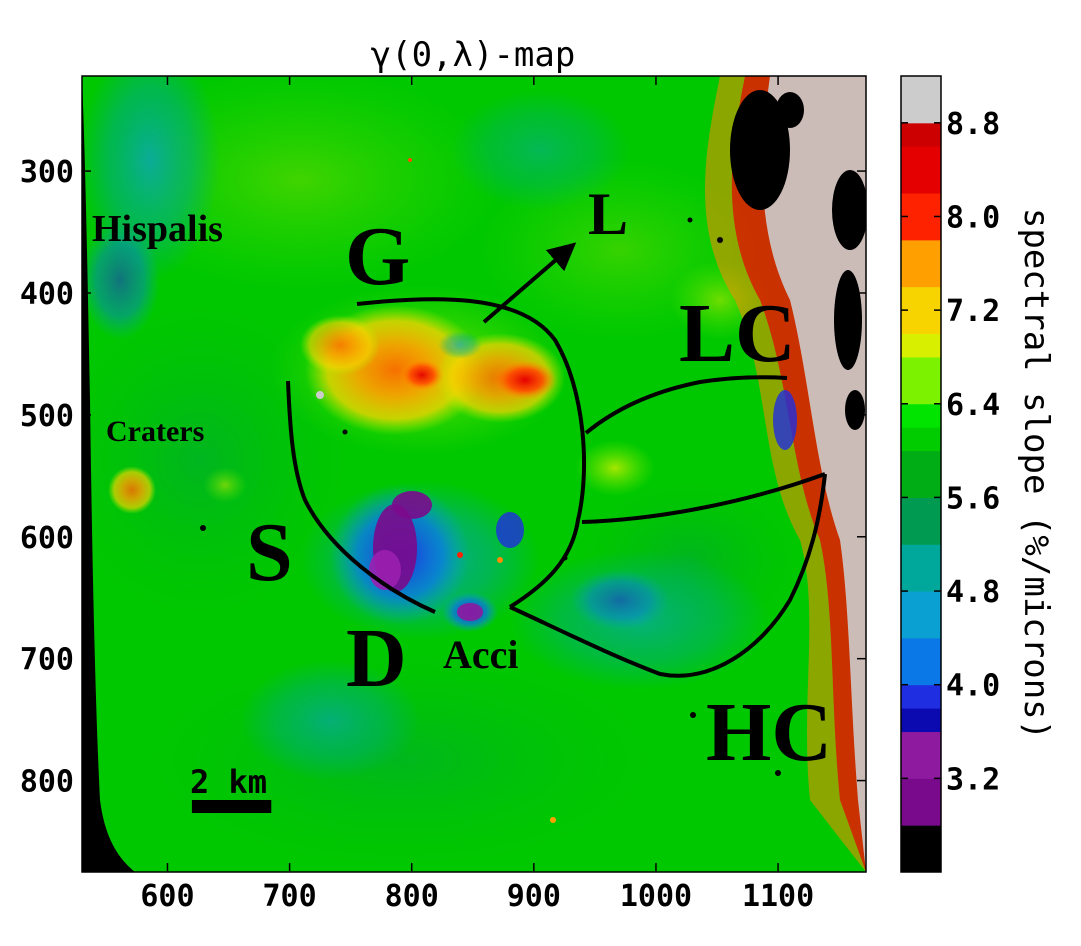 The height and width of the screenshot is (946, 1081). Describe the element at coordinates (737, 333) in the screenshot. I see `label-lc: LC` at that location.